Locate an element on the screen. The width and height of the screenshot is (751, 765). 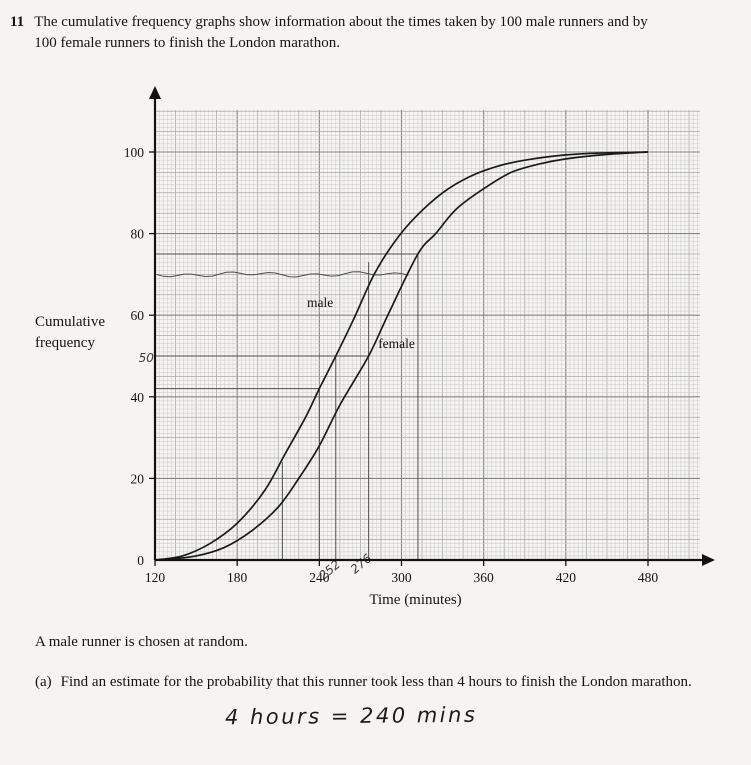
svg-text: 276 is located at coordinates (361, 564).